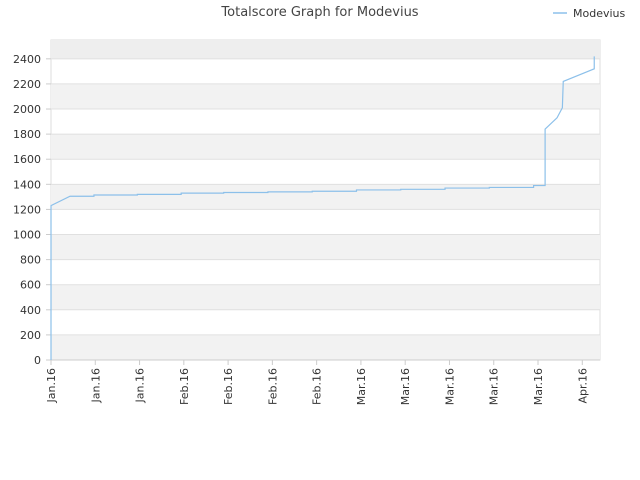 The width and height of the screenshot is (640, 480). I want to click on y-tick-label: 1400, so click(27, 184).